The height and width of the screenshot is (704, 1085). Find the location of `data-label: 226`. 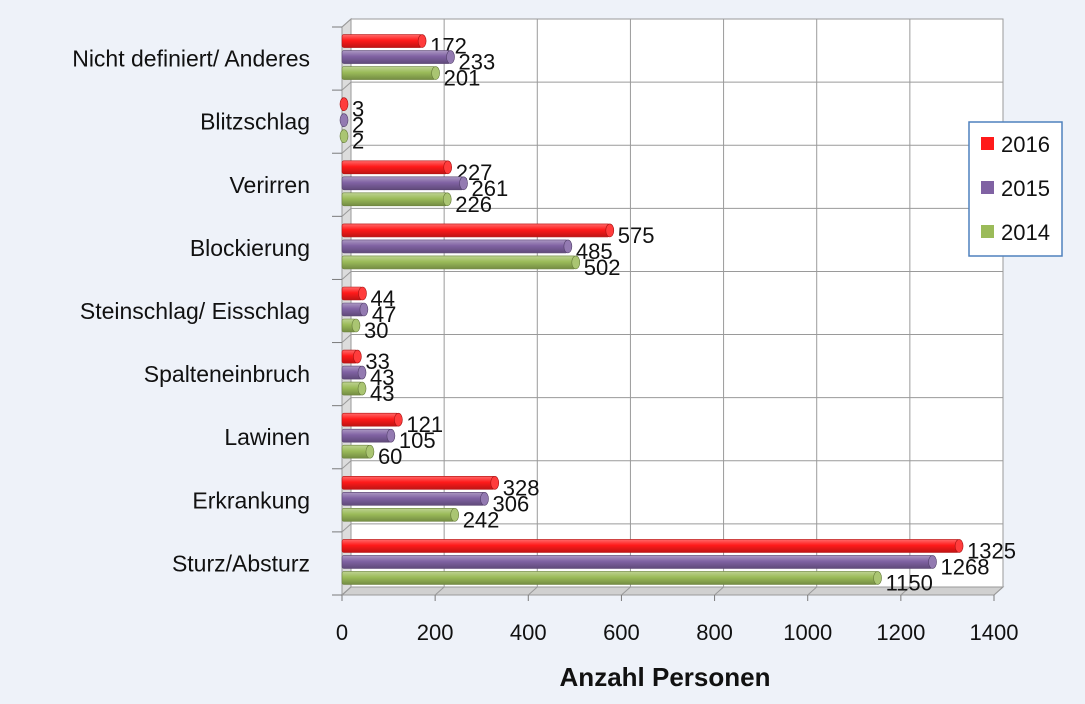

data-label: 226 is located at coordinates (473, 204).